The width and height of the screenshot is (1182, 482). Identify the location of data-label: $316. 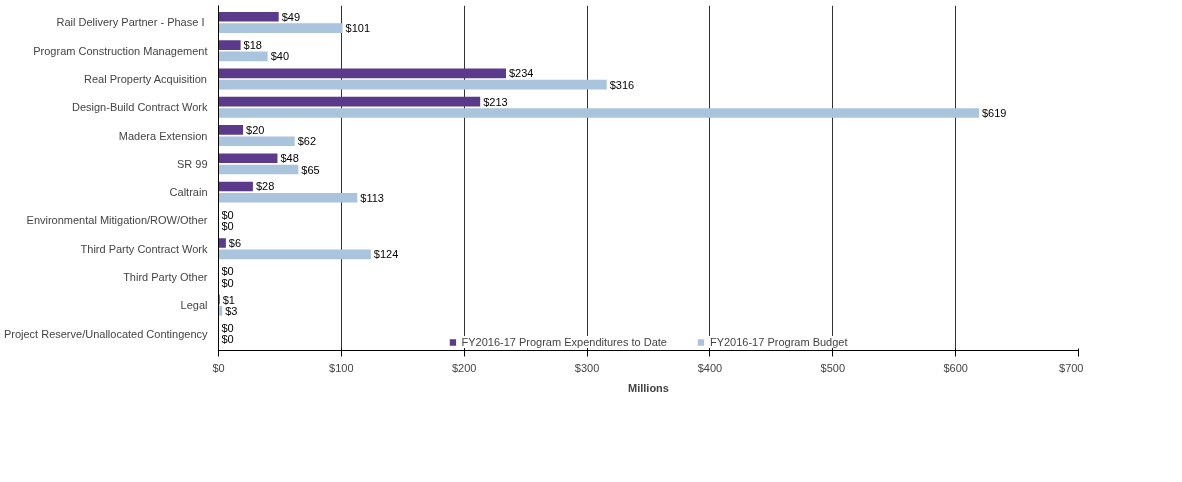
(622, 84).